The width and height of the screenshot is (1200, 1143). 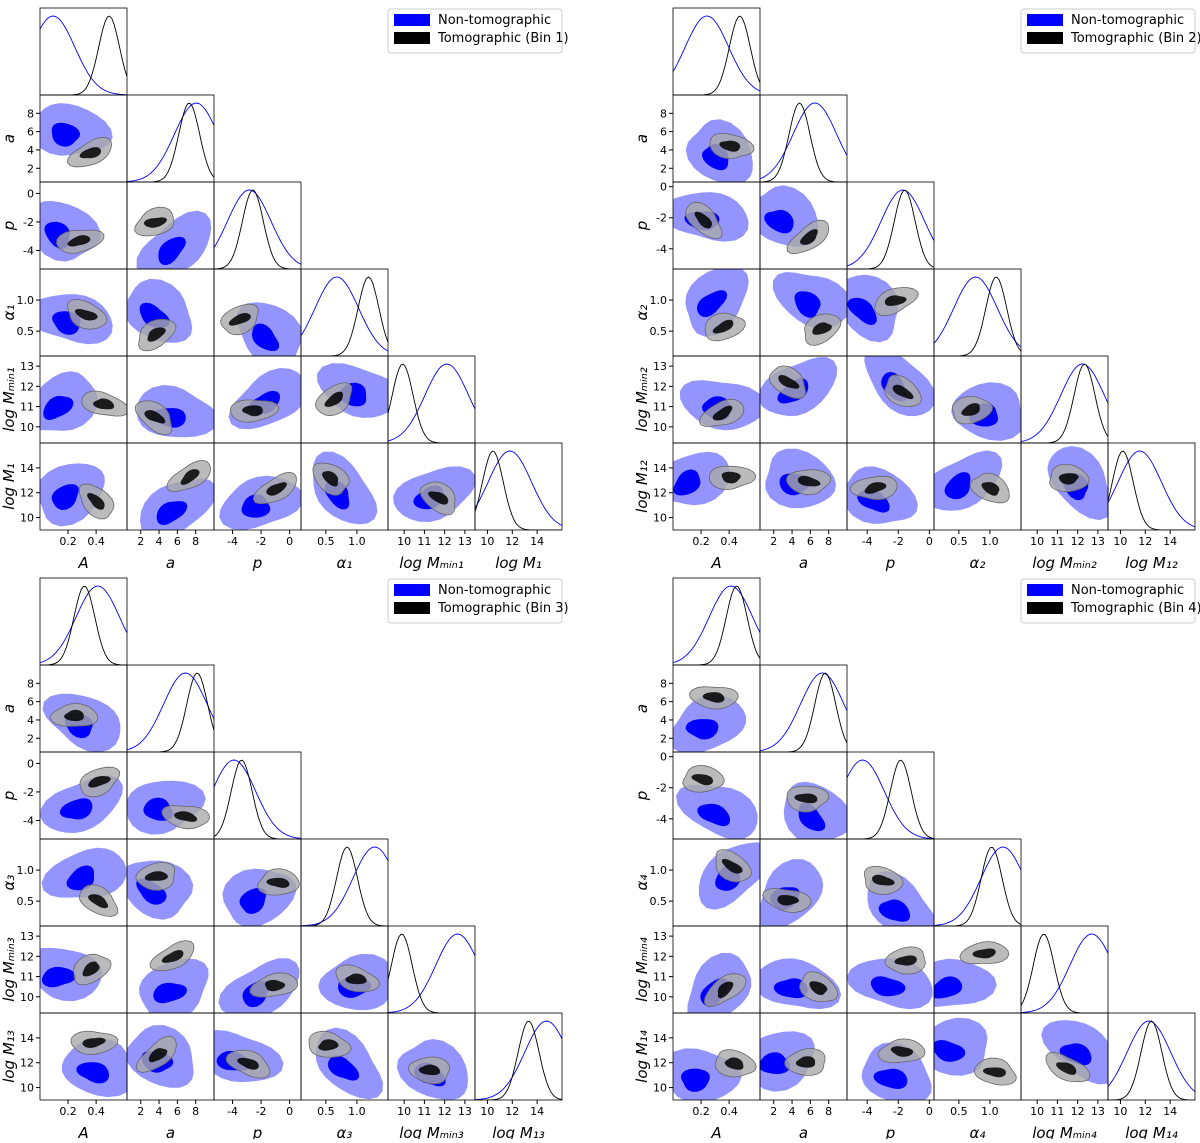 What do you see at coordinates (978, 1131) in the screenshot?
I see `x-axis-label: α₄` at bounding box center [978, 1131].